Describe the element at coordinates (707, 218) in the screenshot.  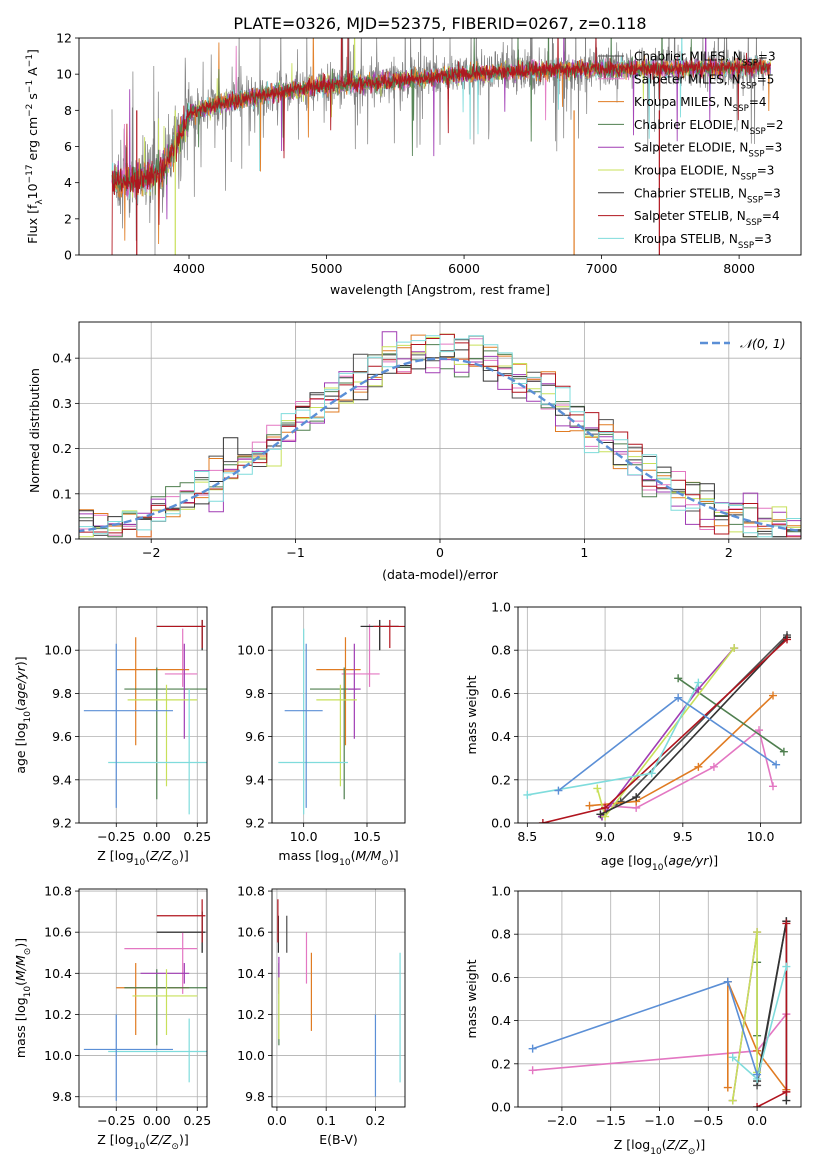
I see `legend-entry: Salpeter STELIB, NSSP=4` at that location.